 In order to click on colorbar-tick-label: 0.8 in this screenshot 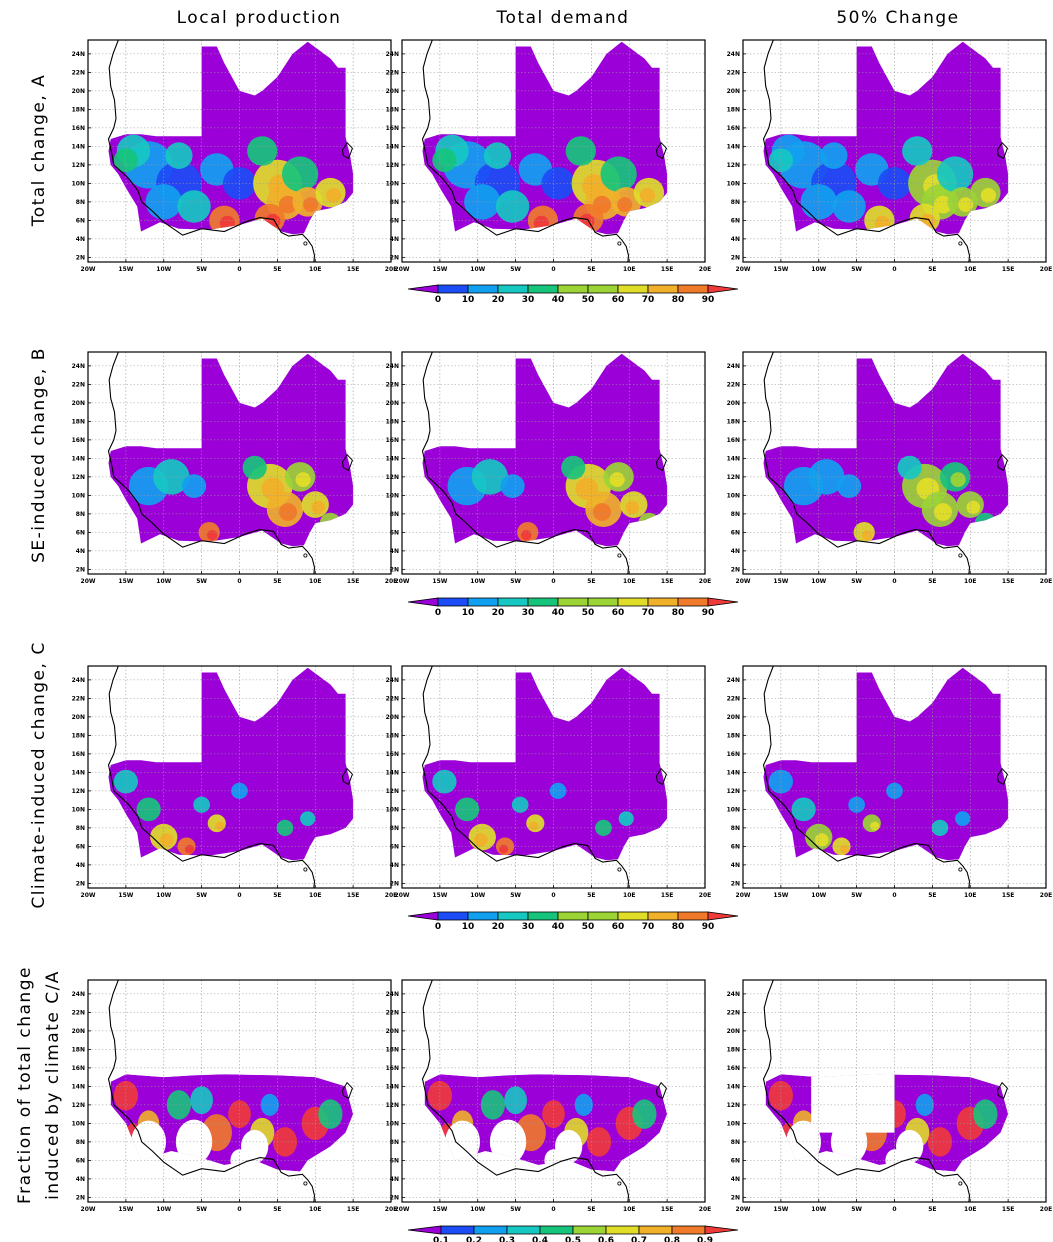, I will do `click(672, 1239)`.